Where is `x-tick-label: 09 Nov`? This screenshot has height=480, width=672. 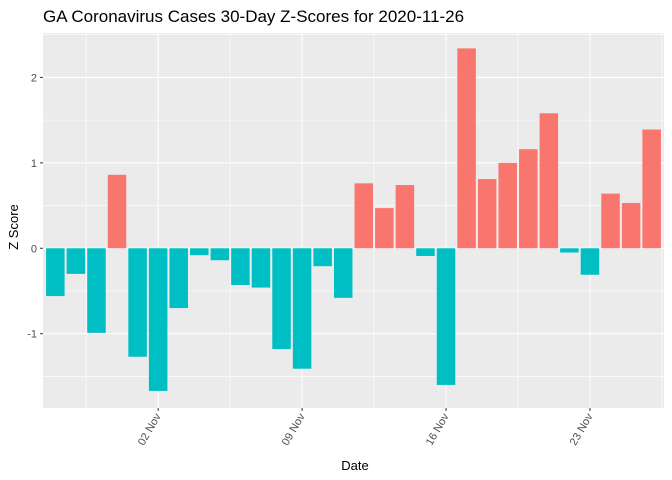 x-tick-label: 09 Nov is located at coordinates (294, 429).